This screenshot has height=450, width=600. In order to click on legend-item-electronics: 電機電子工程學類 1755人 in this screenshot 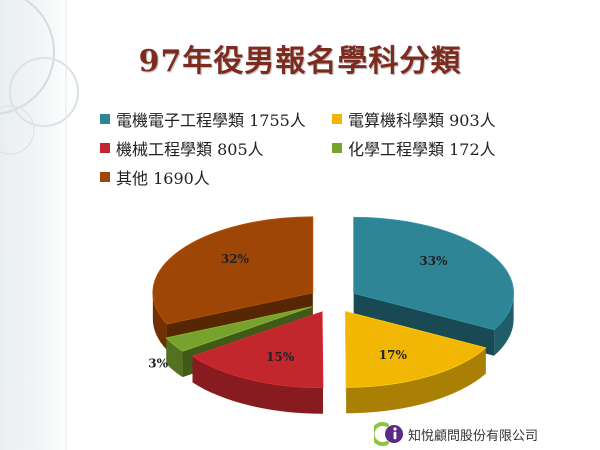, I will do `click(216, 119)`.